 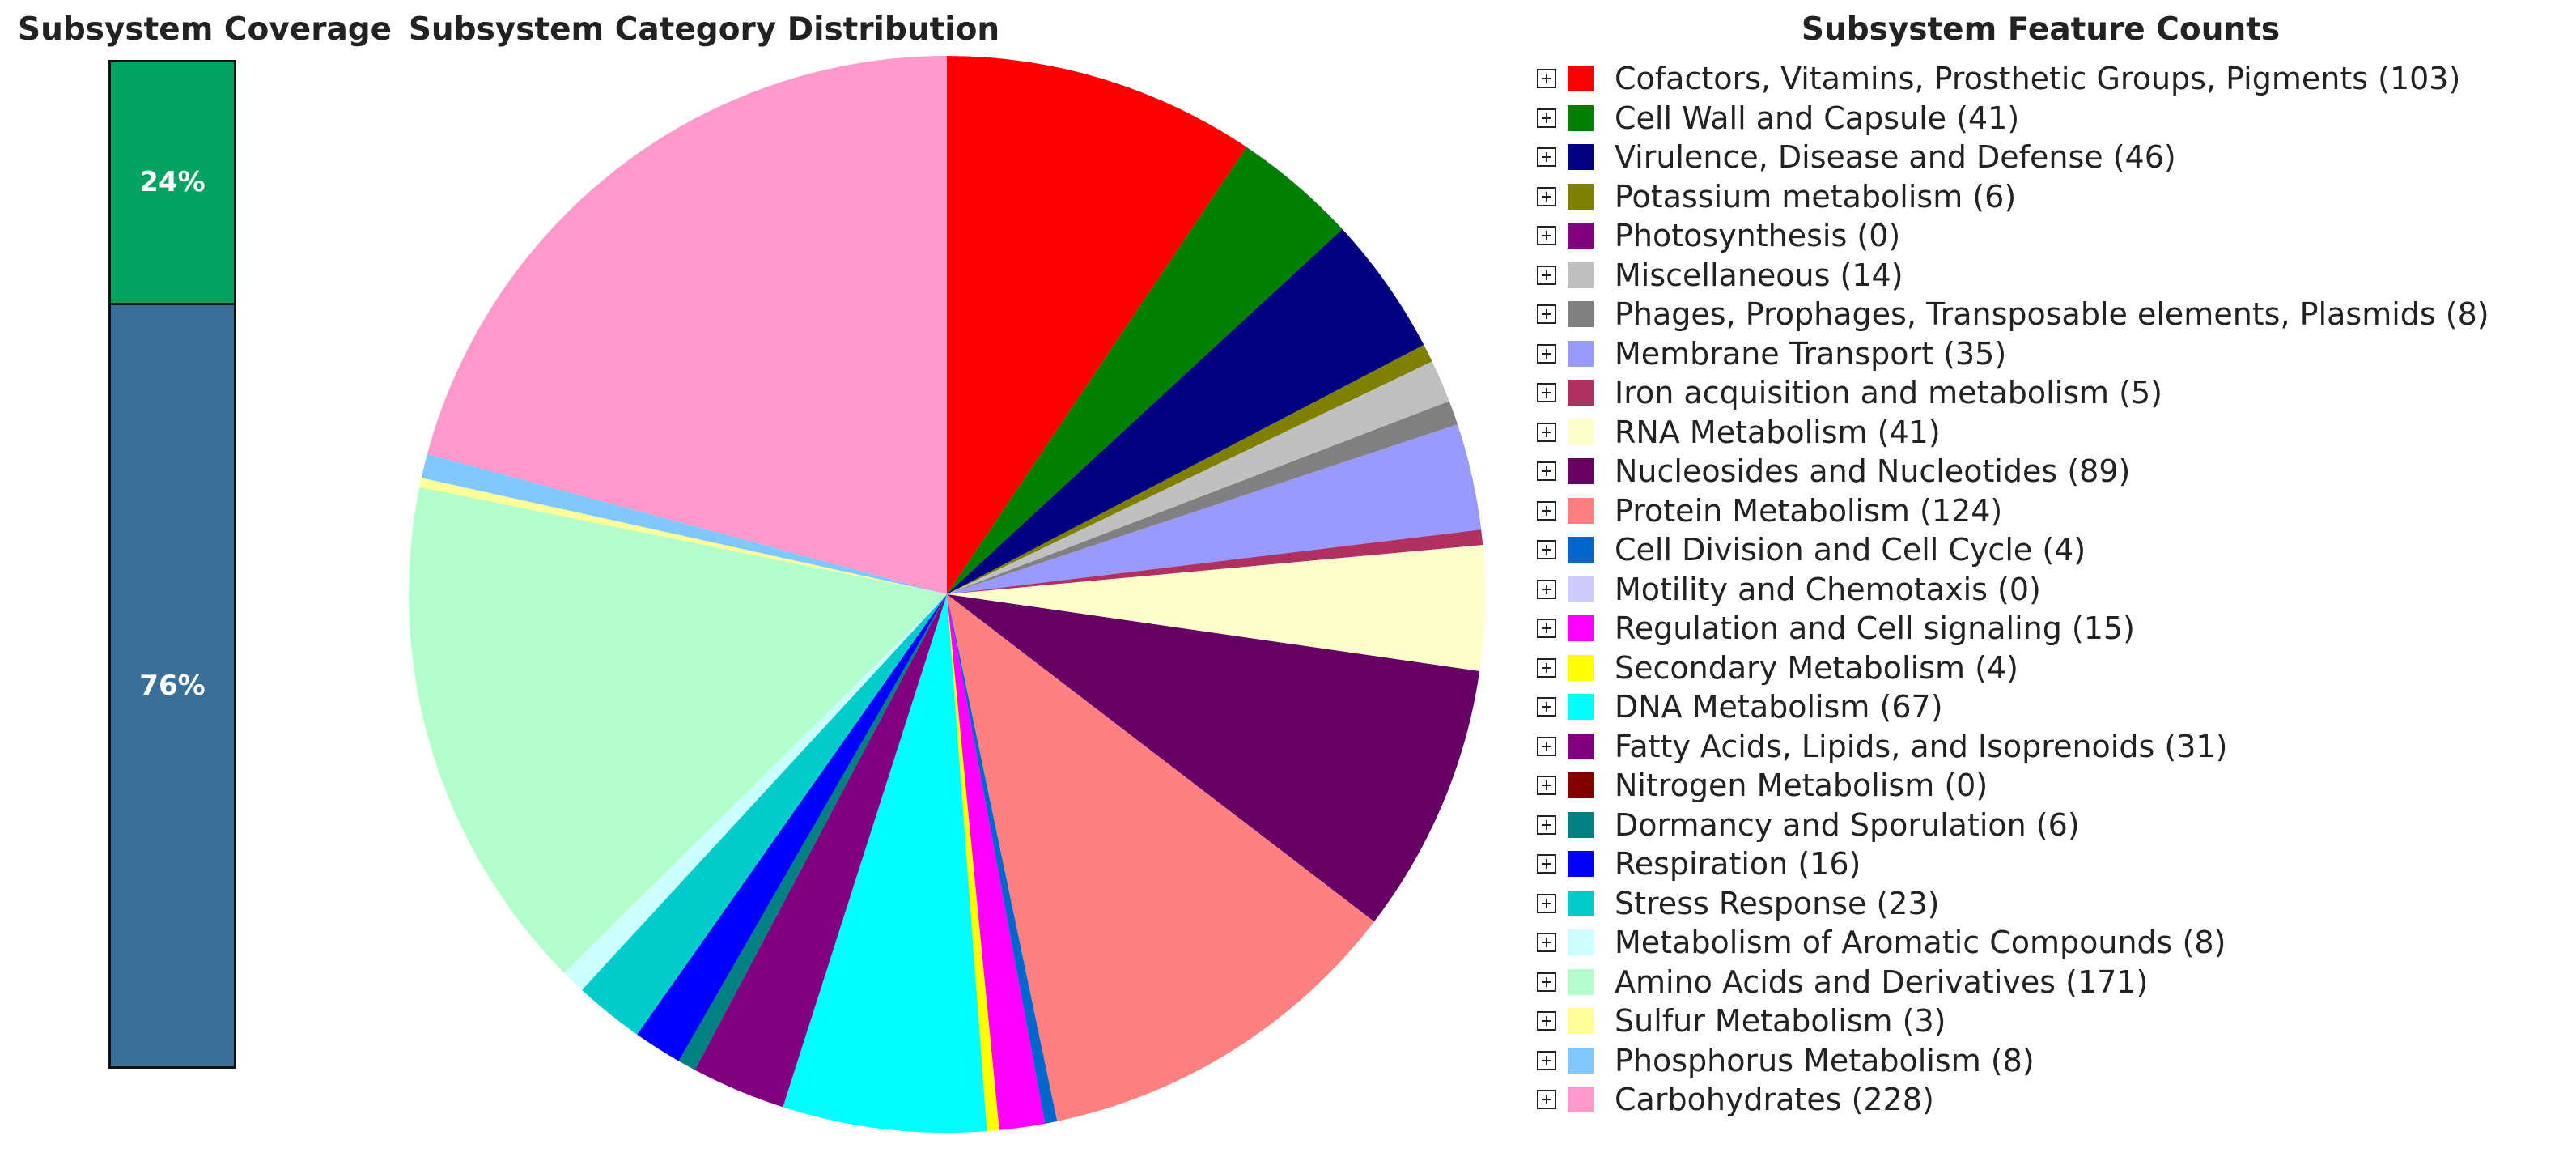 I want to click on legend-count: 8, so click(x=2204, y=943).